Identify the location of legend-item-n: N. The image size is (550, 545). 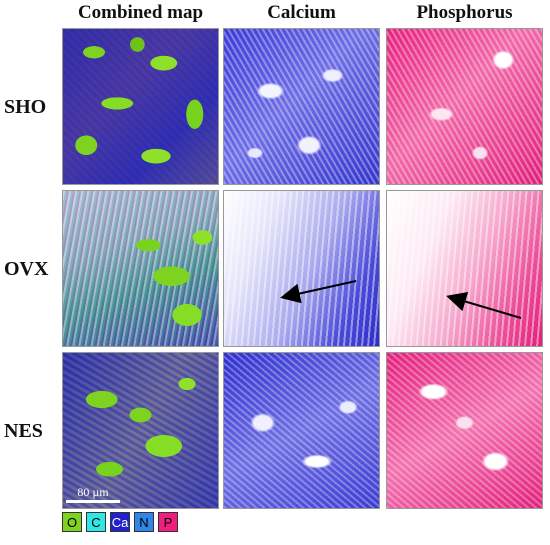
(144, 522).